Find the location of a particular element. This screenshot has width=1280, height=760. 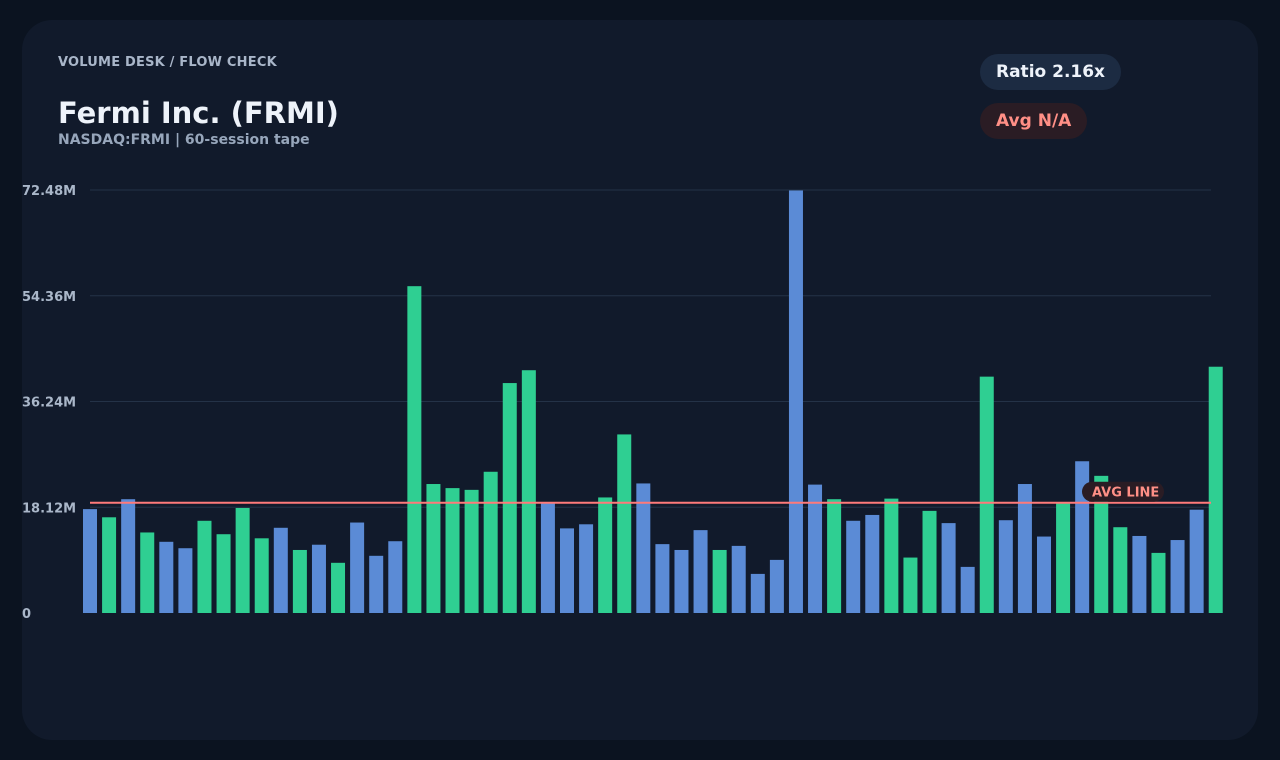

average-line-label-bg is located at coordinates (1123, 491).